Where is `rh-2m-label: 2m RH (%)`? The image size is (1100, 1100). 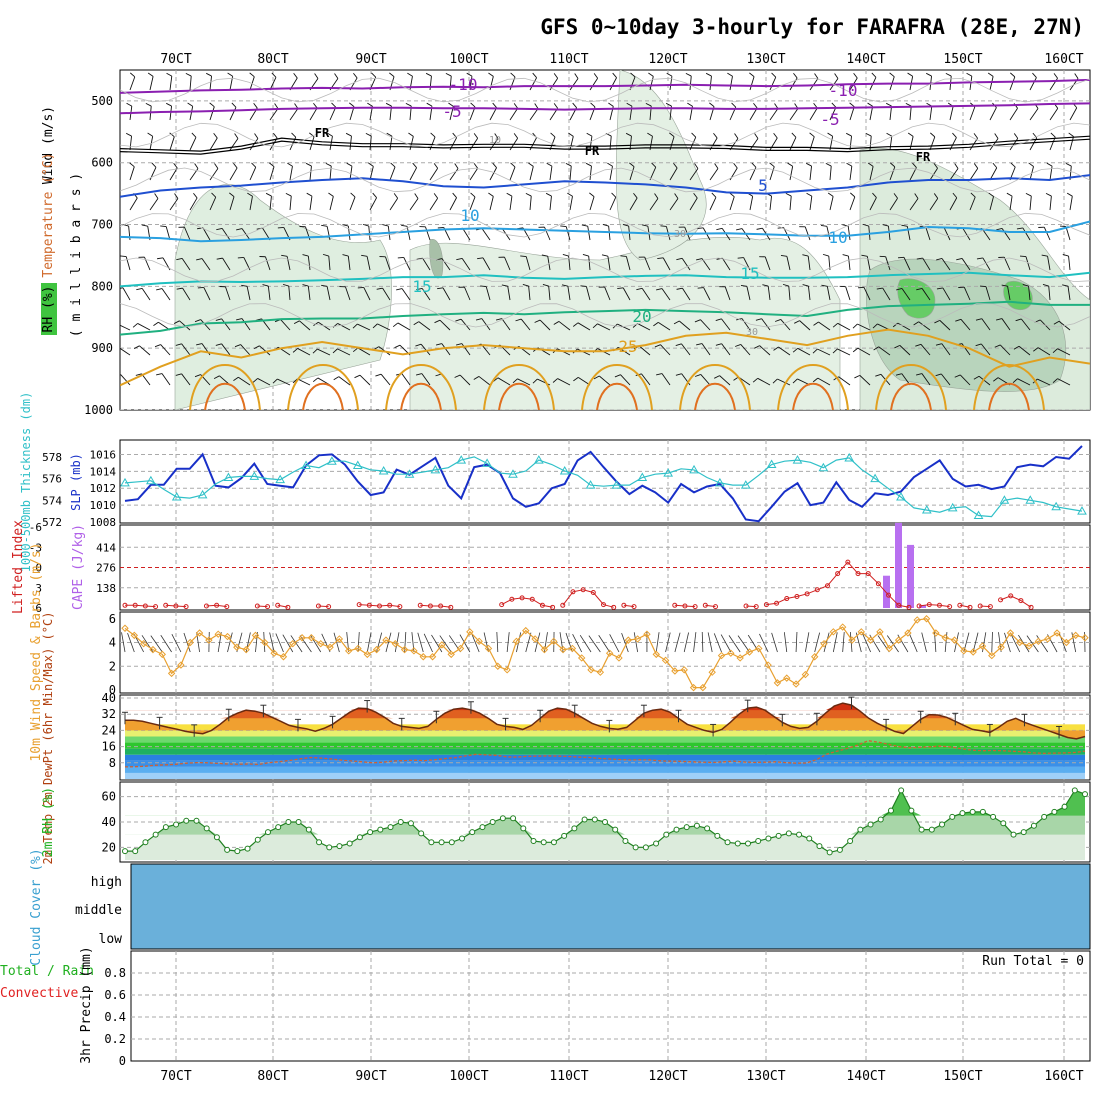
rh-2m-label: 2m RH (%) is located at coordinates (48, 822).